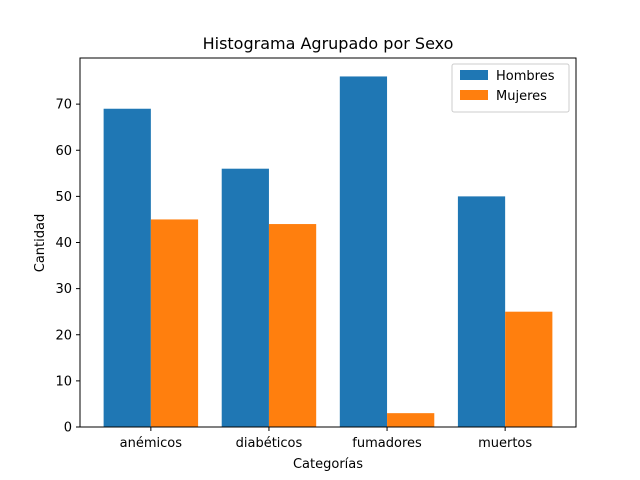 This screenshot has height=480, width=640. What do you see at coordinates (328, 464) in the screenshot?
I see `x-axis-label: Categorías` at bounding box center [328, 464].